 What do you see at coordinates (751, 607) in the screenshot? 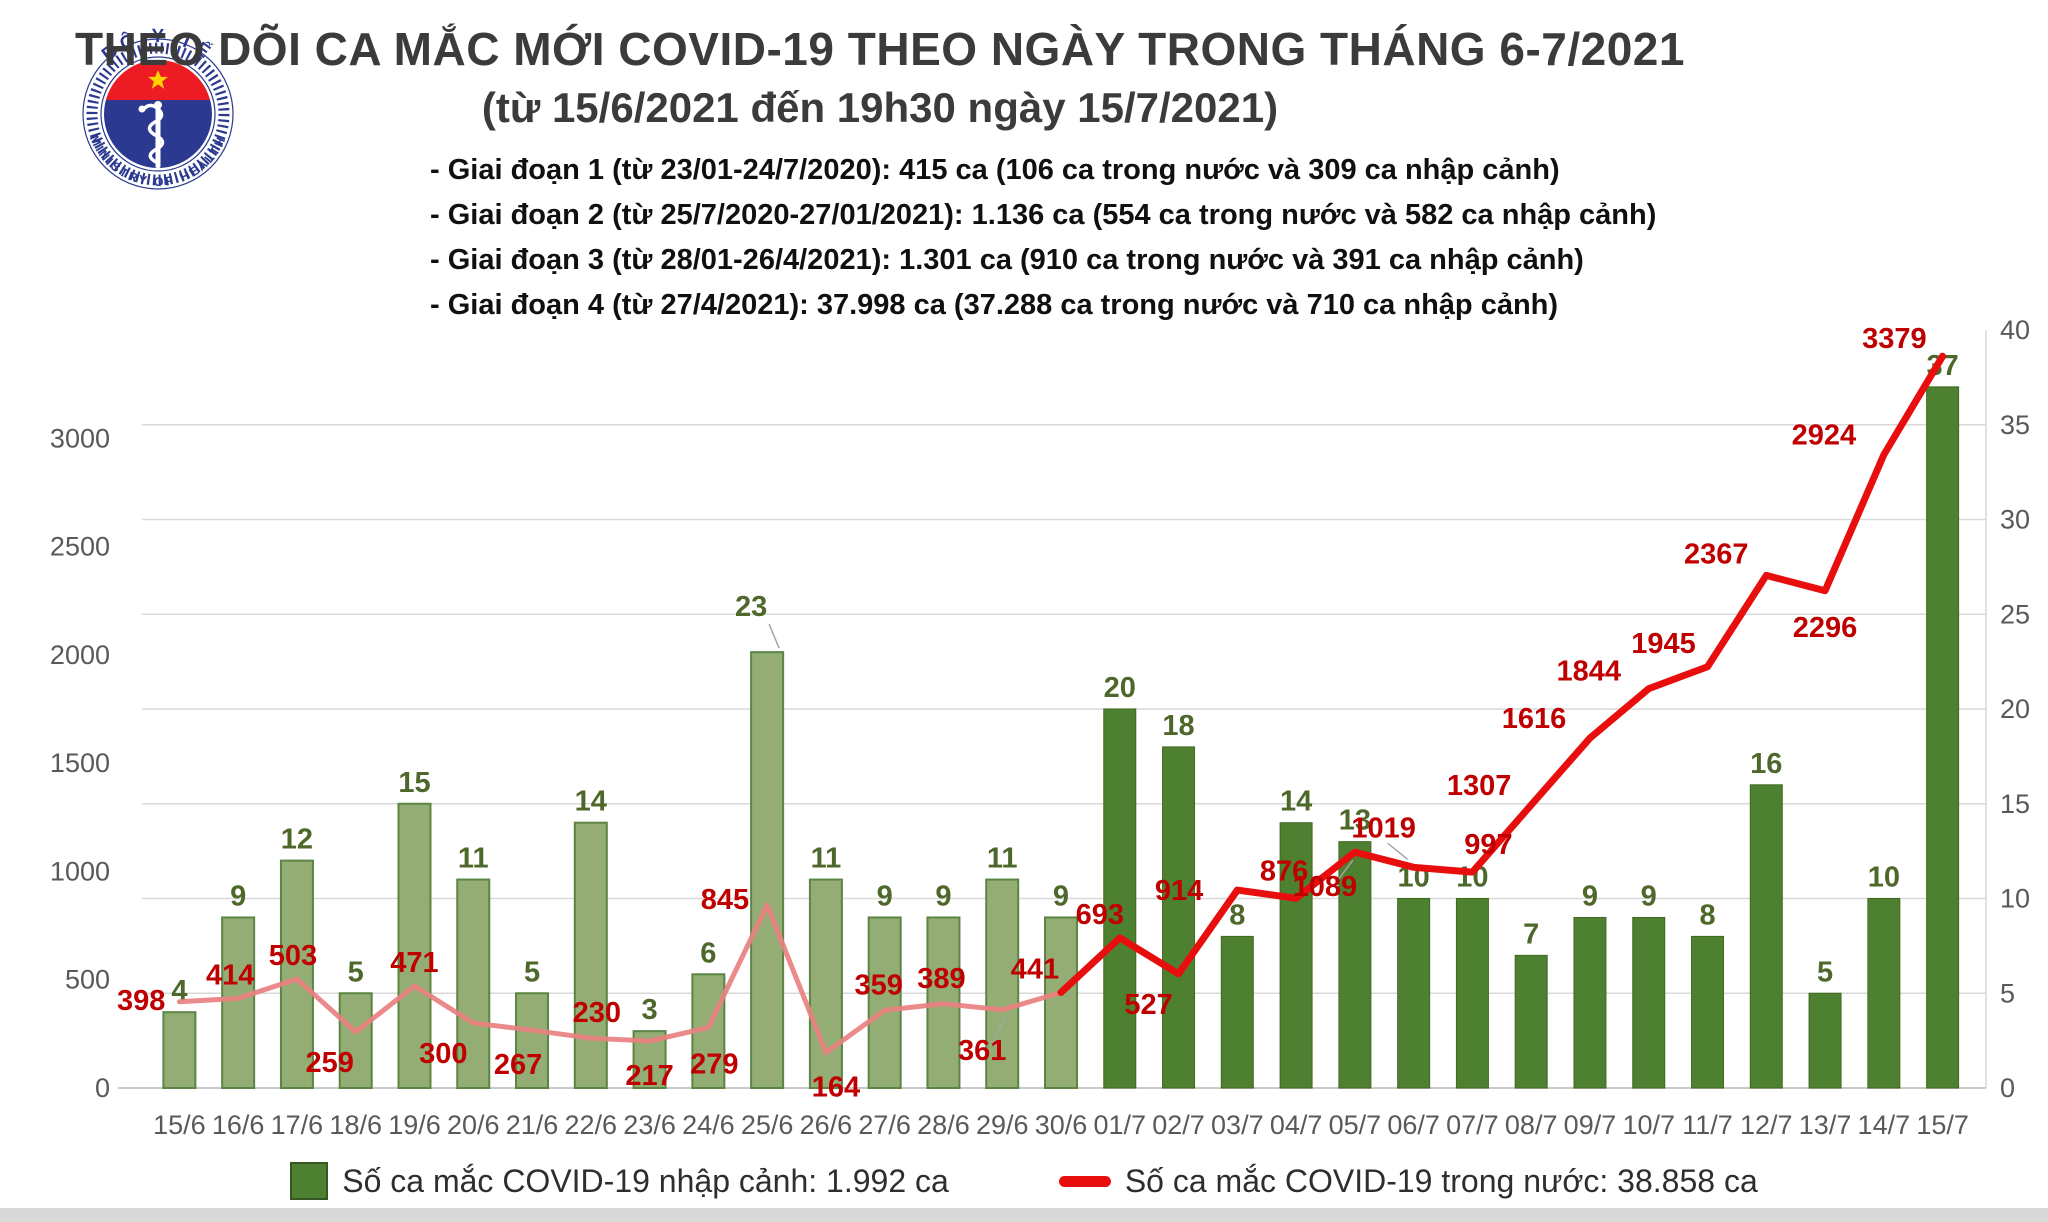
I see `bar-value-label: 23` at bounding box center [751, 607].